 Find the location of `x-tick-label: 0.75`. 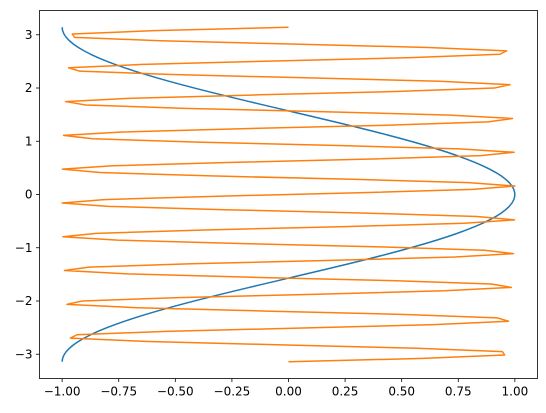

x-tick-label: 0.75 is located at coordinates (458, 392).